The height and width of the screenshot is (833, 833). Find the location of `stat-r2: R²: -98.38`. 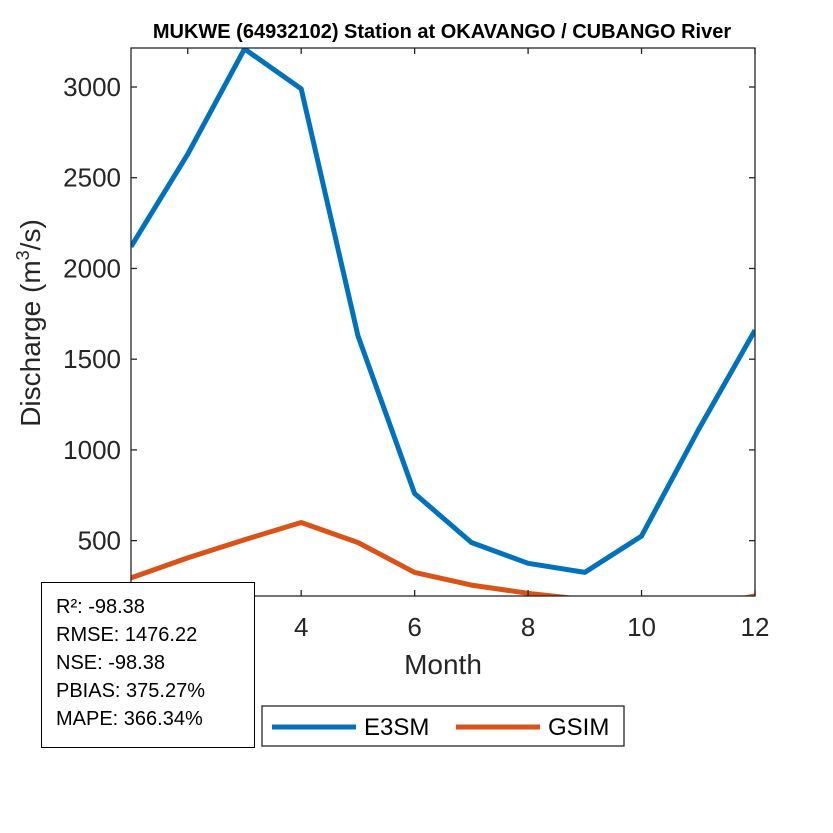

stat-r2: R²: -98.38 is located at coordinates (100, 607).